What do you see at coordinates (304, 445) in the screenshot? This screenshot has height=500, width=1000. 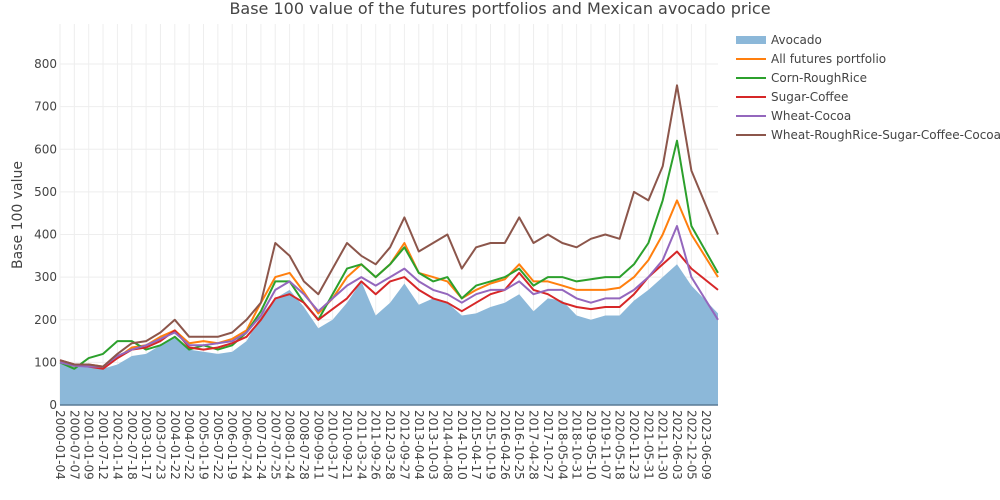 I see `x-tick-label: 2008-07-28` at bounding box center [304, 445].